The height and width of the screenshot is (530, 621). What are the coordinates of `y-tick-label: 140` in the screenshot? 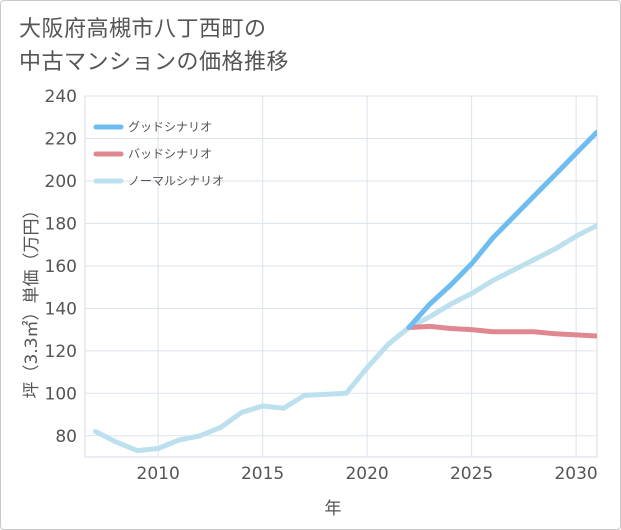 It's located at (61, 309).